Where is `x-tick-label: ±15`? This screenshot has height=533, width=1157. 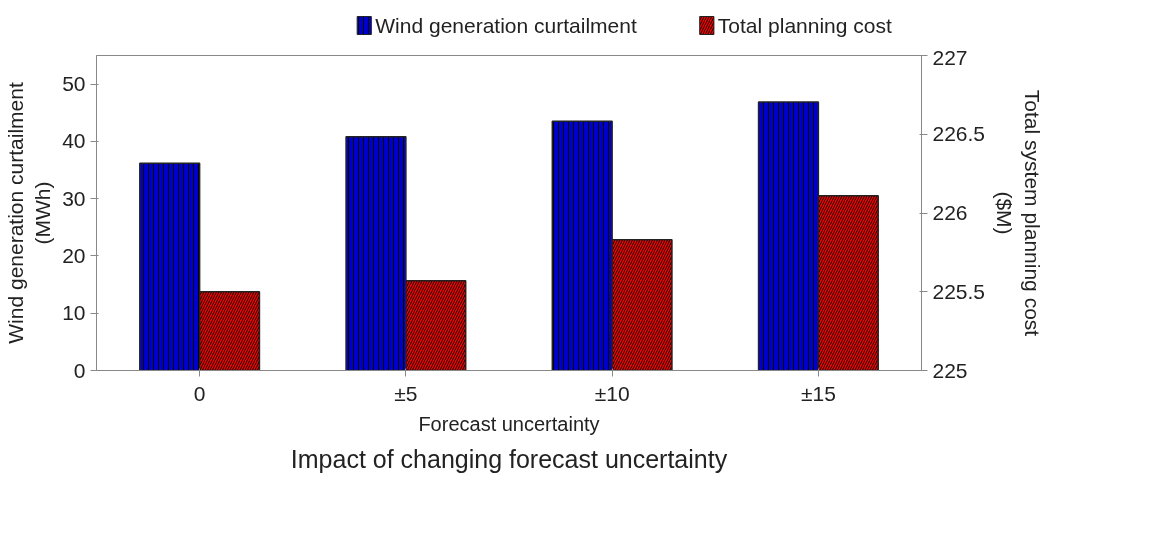 x-tick-label: ±15 is located at coordinates (818, 393).